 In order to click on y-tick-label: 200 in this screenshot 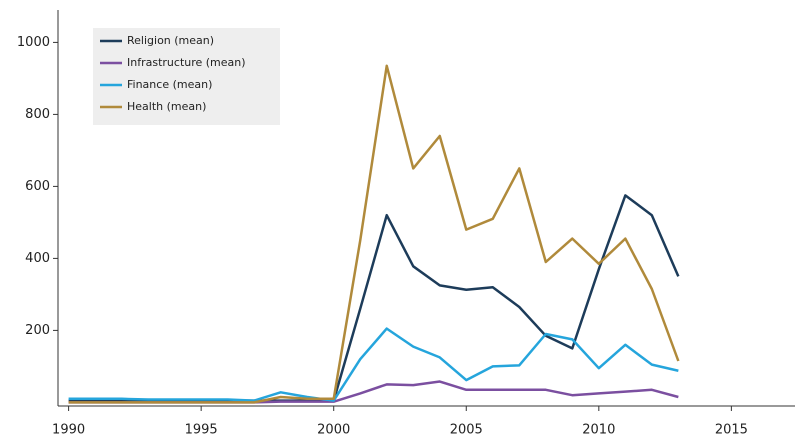, I will do `click(37, 330)`.